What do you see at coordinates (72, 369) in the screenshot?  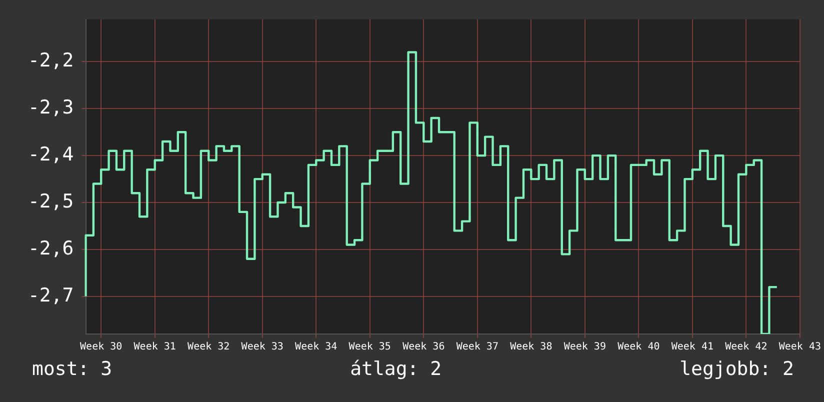 I see `text: most: 3` at bounding box center [72, 369].